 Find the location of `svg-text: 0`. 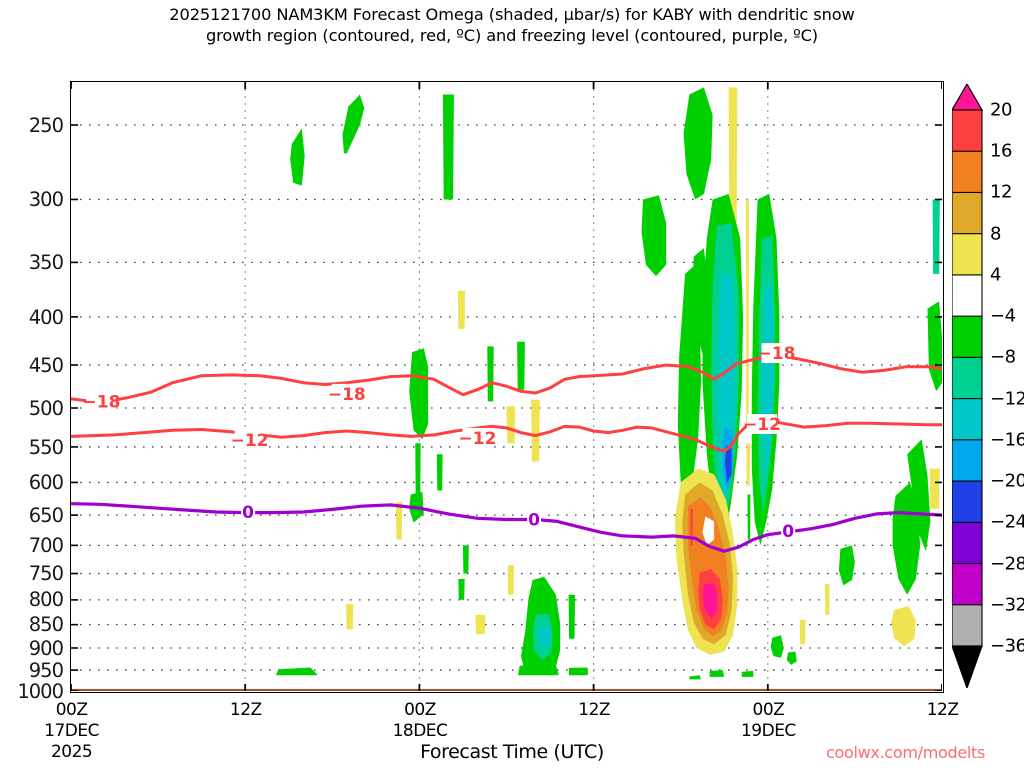

svg-text: 0 is located at coordinates (248, 513).